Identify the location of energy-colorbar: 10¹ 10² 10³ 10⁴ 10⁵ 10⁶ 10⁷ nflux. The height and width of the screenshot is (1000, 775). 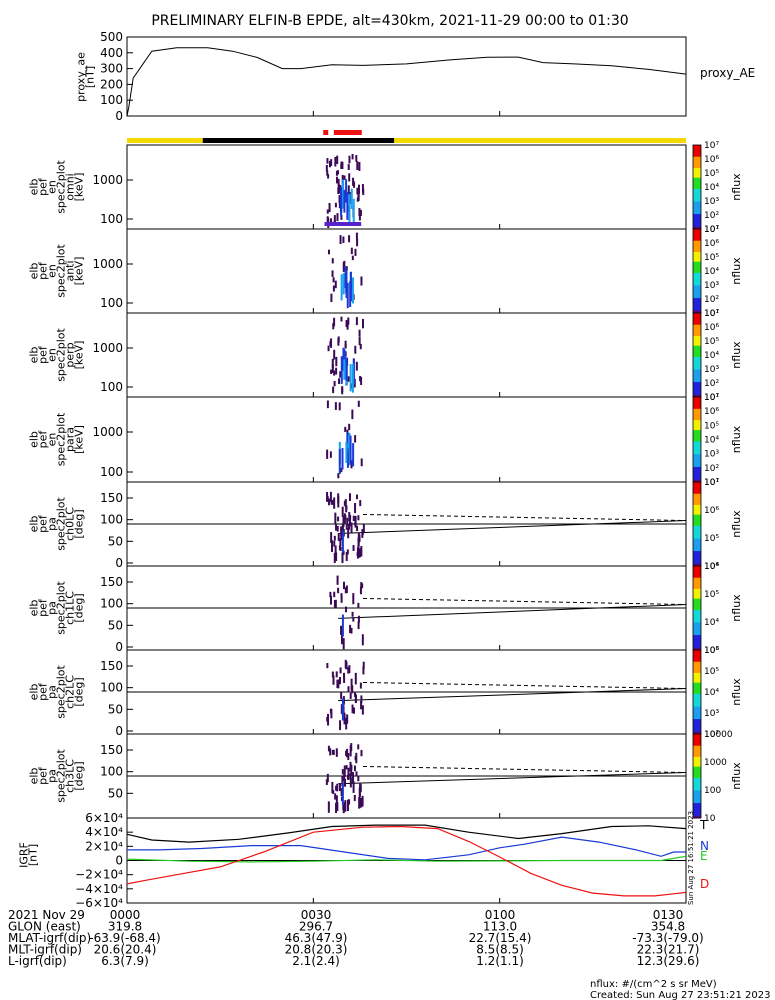
(717, 440).